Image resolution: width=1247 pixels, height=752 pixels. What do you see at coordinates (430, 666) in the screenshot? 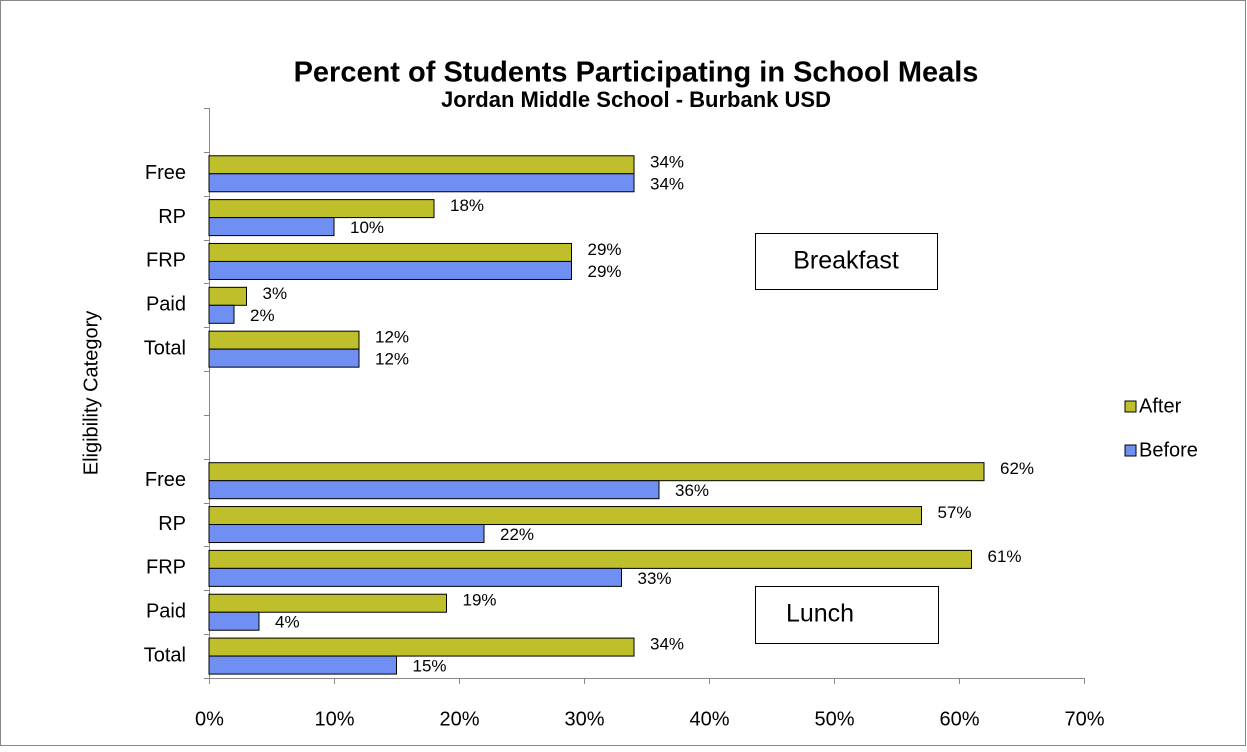
I see `value-label: 15%` at bounding box center [430, 666].